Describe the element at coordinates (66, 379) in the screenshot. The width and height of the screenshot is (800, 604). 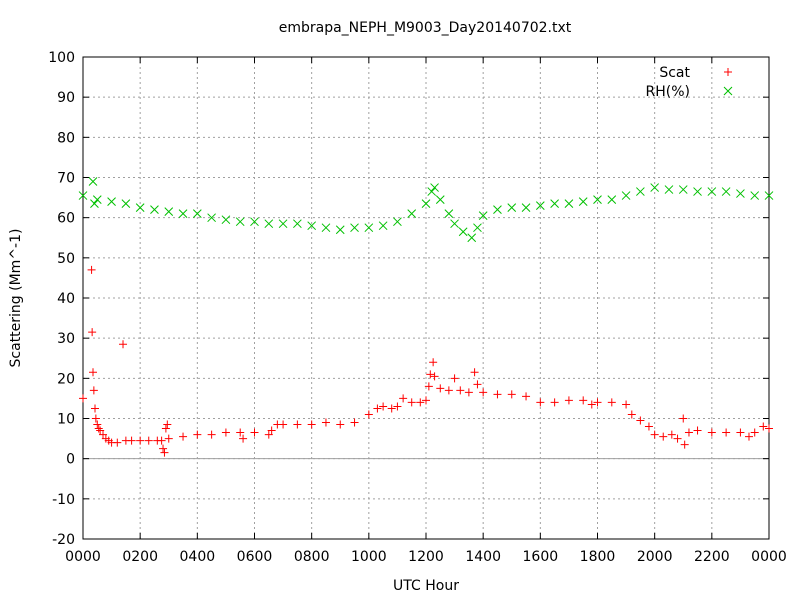
I see `y-tick-label: 20` at that location.